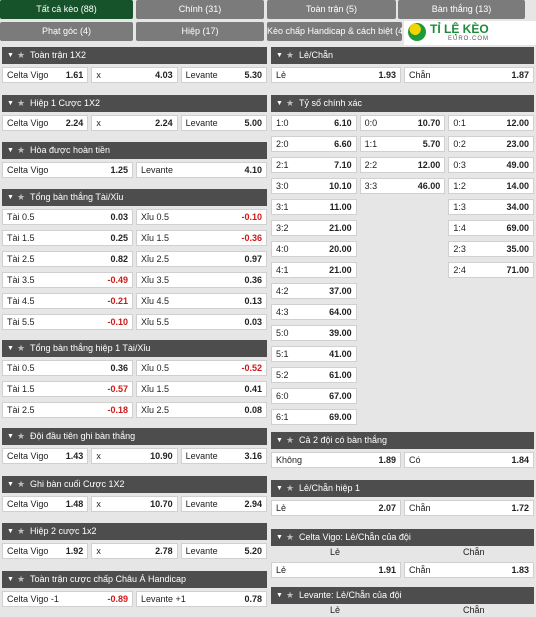 The height and width of the screenshot is (617, 536). Describe the element at coordinates (67, 238) in the screenshot. I see `odds-cell: Tài 1.5 0.25` at that location.